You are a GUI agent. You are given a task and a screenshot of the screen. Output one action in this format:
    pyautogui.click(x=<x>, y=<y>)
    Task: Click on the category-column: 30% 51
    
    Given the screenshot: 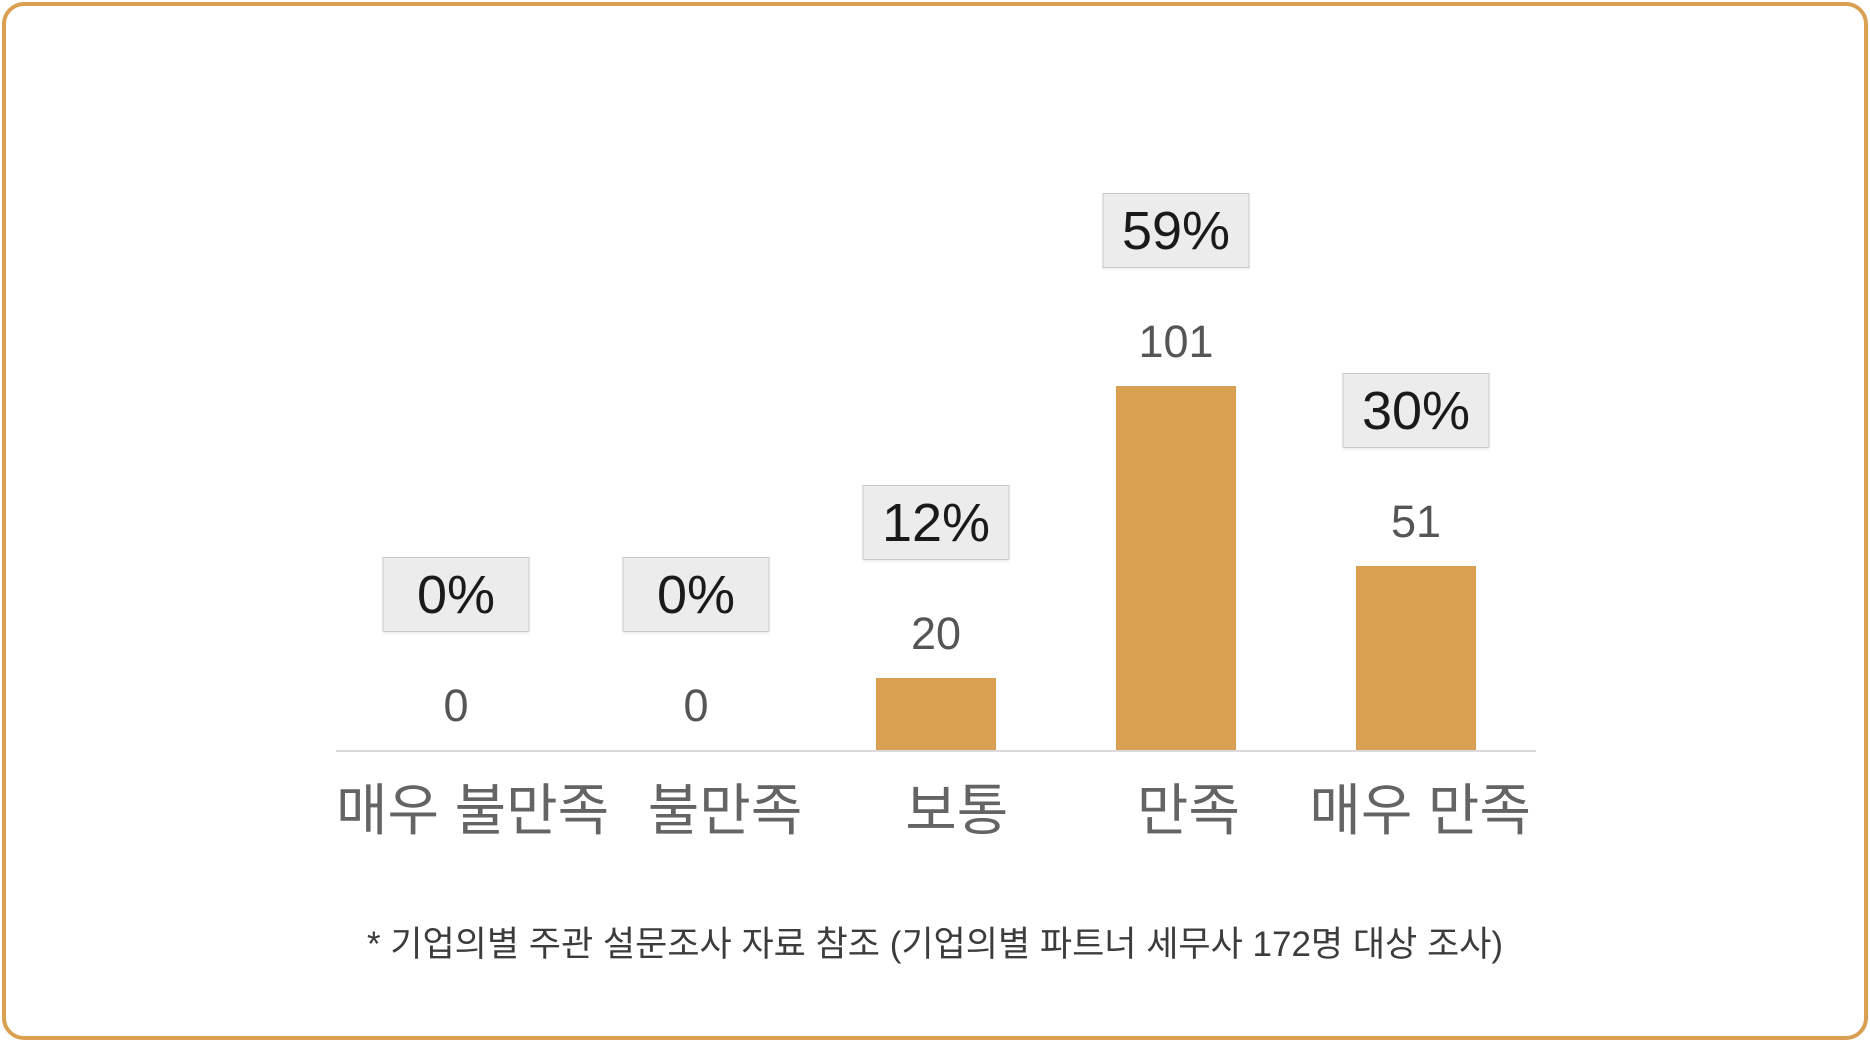 What is the action you would take?
    pyautogui.click(x=1416, y=448)
    